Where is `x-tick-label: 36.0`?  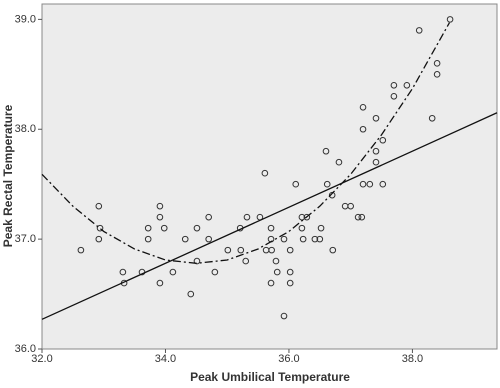 x-tick-label: 36.0 is located at coordinates (288, 359).